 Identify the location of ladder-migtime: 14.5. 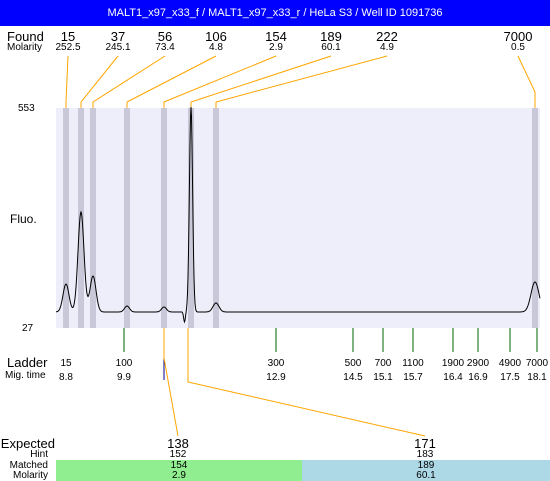
(353, 377).